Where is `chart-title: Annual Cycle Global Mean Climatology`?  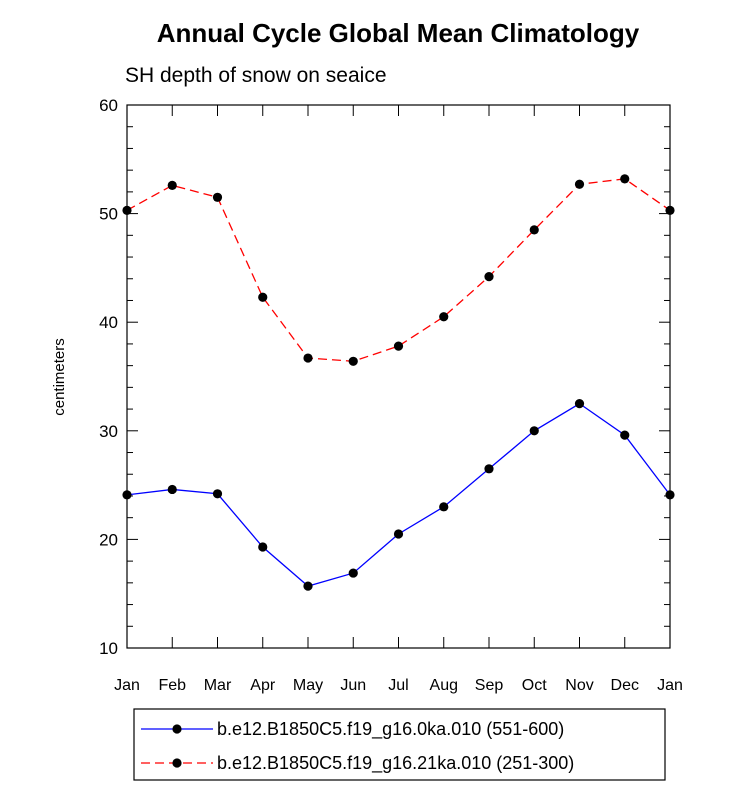 chart-title: Annual Cycle Global Mean Climatology is located at coordinates (398, 33).